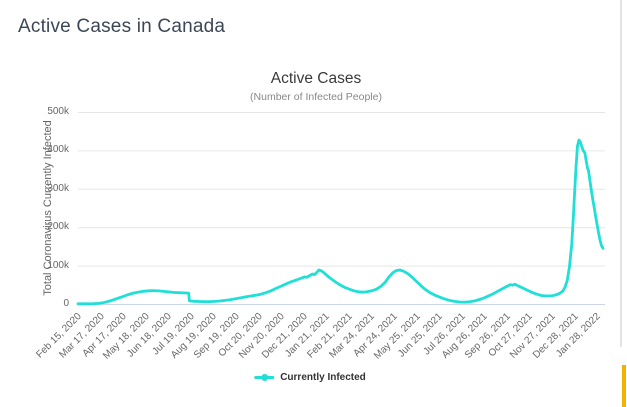 Image resolution: width=627 pixels, height=407 pixels. I want to click on legend-item-currently-infected: Currently Infected, so click(310, 377).